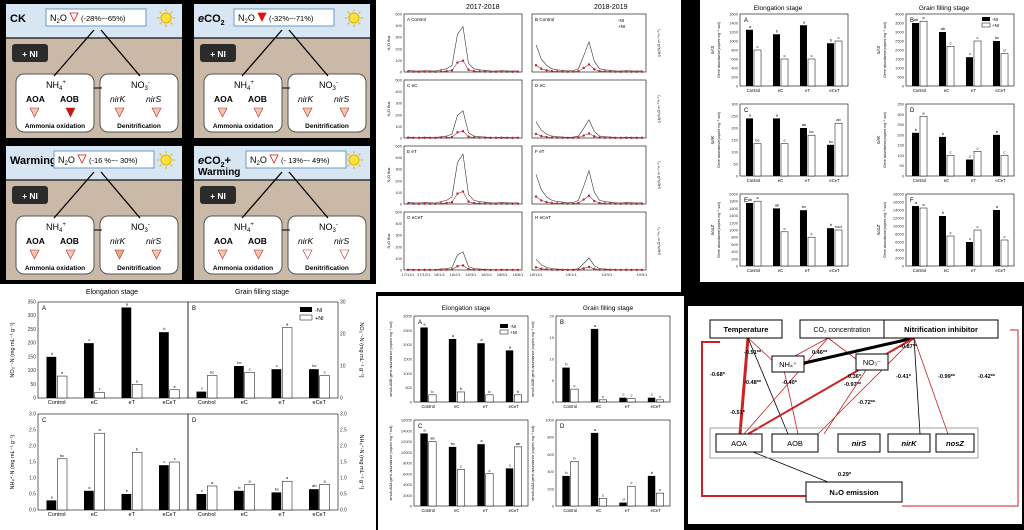 This screenshot has width=1024, height=530. I want to click on y-axis-unit: (μg N₂O m⁻² h⁻¹), so click(659, 174).